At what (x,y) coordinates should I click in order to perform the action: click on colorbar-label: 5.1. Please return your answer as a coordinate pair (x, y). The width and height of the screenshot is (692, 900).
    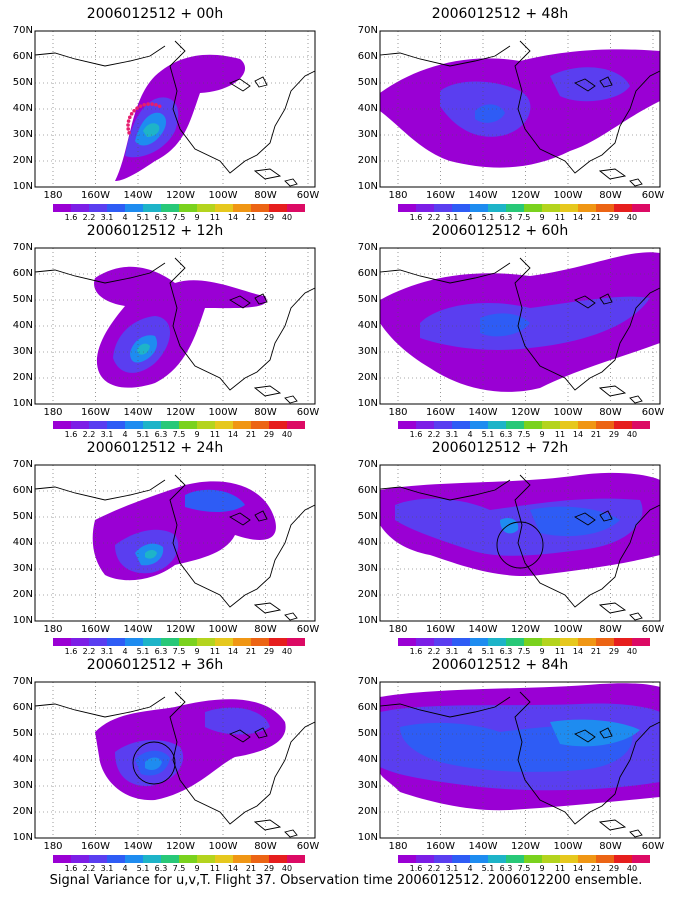
    Looking at the image, I should click on (143, 868).